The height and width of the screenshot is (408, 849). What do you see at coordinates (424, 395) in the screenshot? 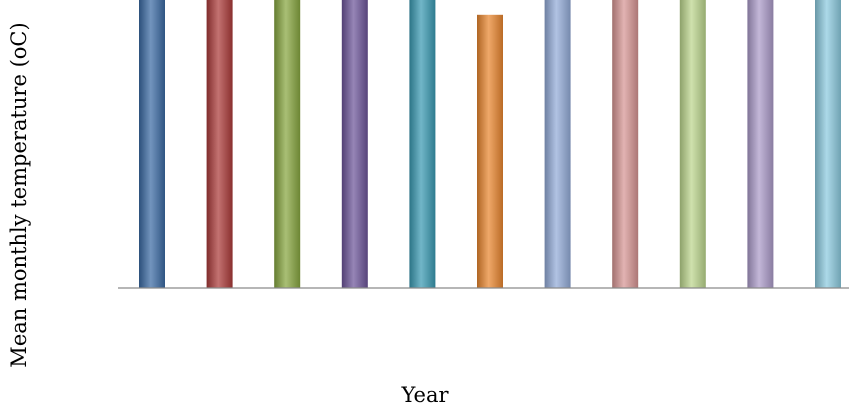
I see `x-axis-title: Year` at bounding box center [424, 395].